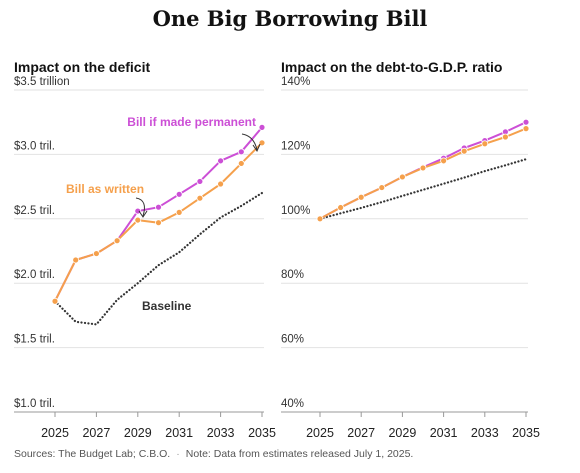  Describe the element at coordinates (295, 211) in the screenshot. I see `debt-ratio-ytick-label: 100%` at that location.